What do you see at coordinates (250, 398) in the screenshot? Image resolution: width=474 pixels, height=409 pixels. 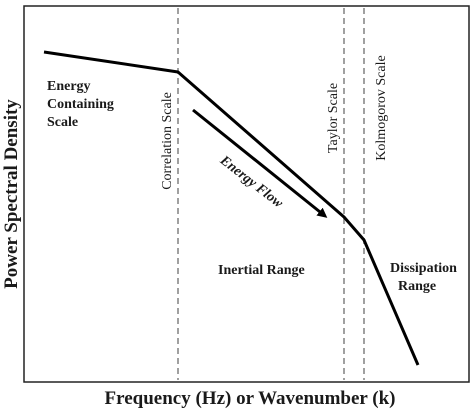 I see `x-axis-label: Frequency (Hz) or Wavenumber (k)` at bounding box center [250, 398].